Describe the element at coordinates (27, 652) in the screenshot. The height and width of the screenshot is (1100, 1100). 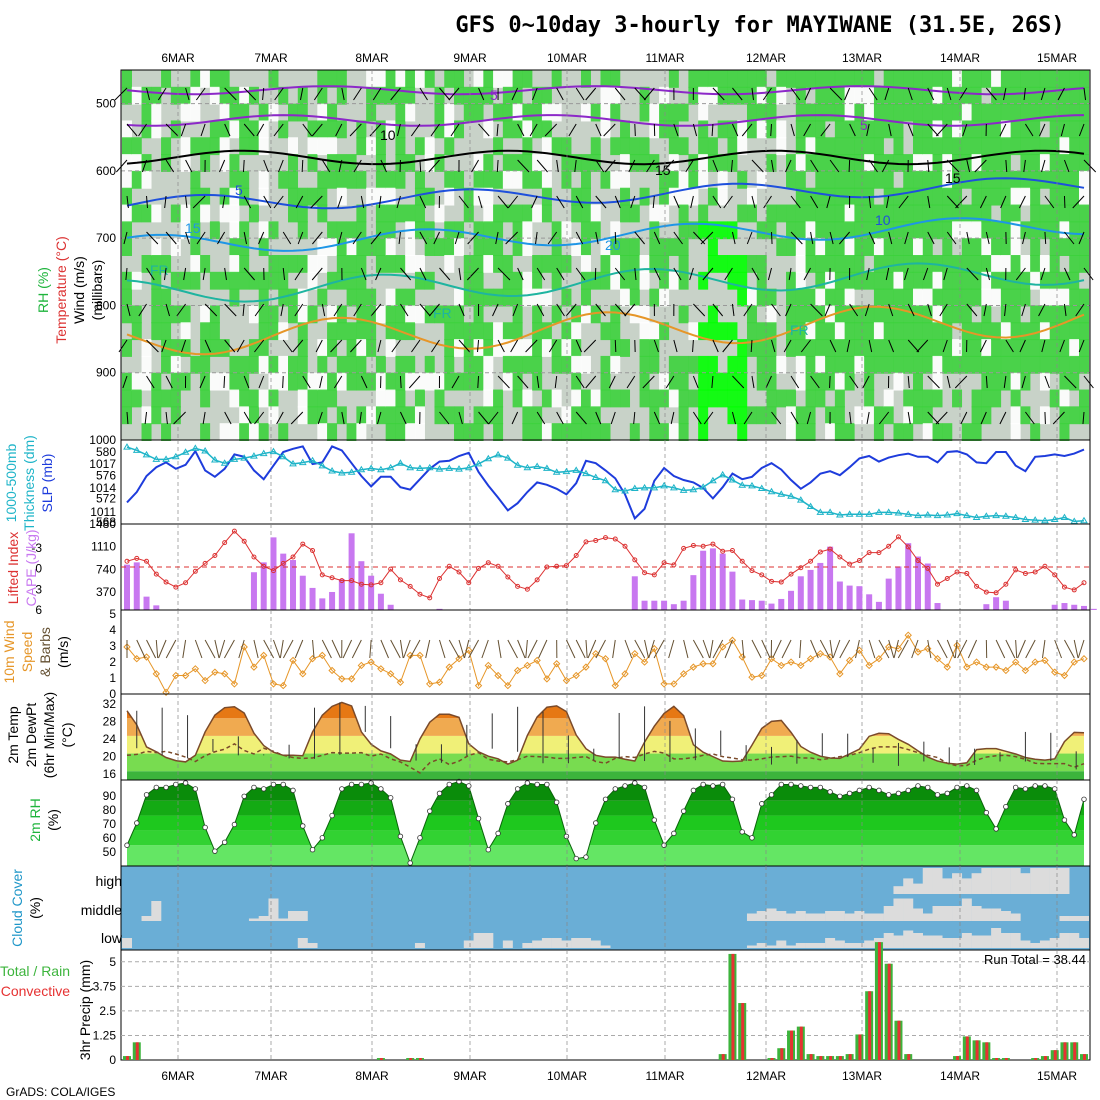
I see `ylabel-part: Speed` at that location.